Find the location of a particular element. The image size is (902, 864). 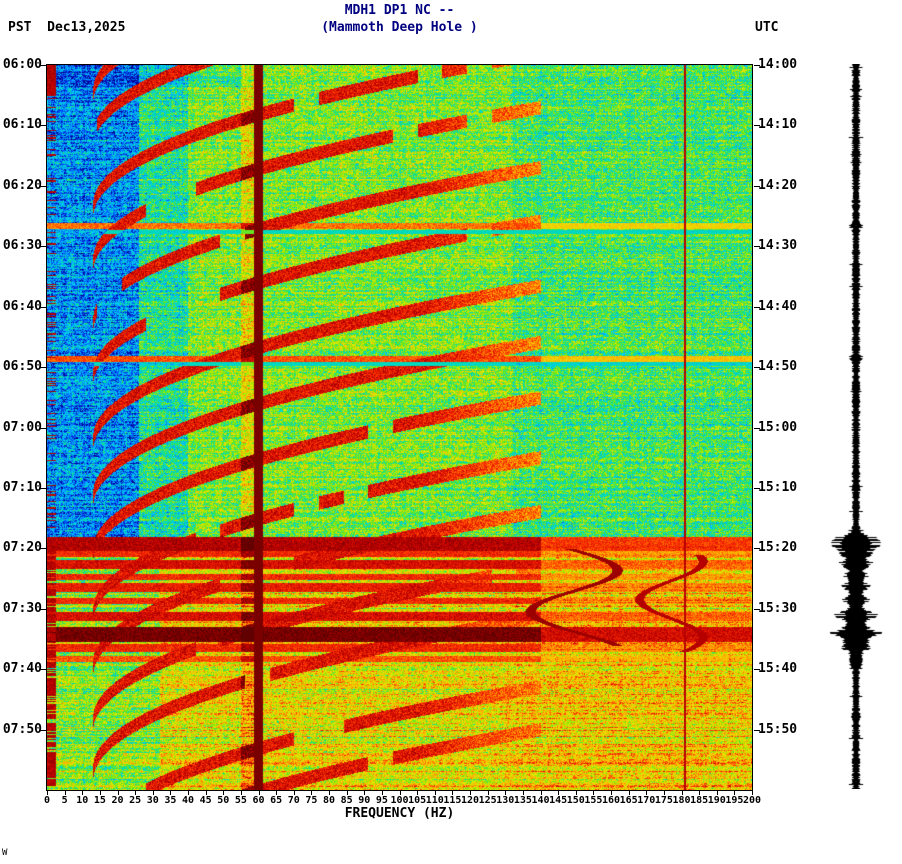

left-time-tick-label: 06:30 is located at coordinates (22, 246).